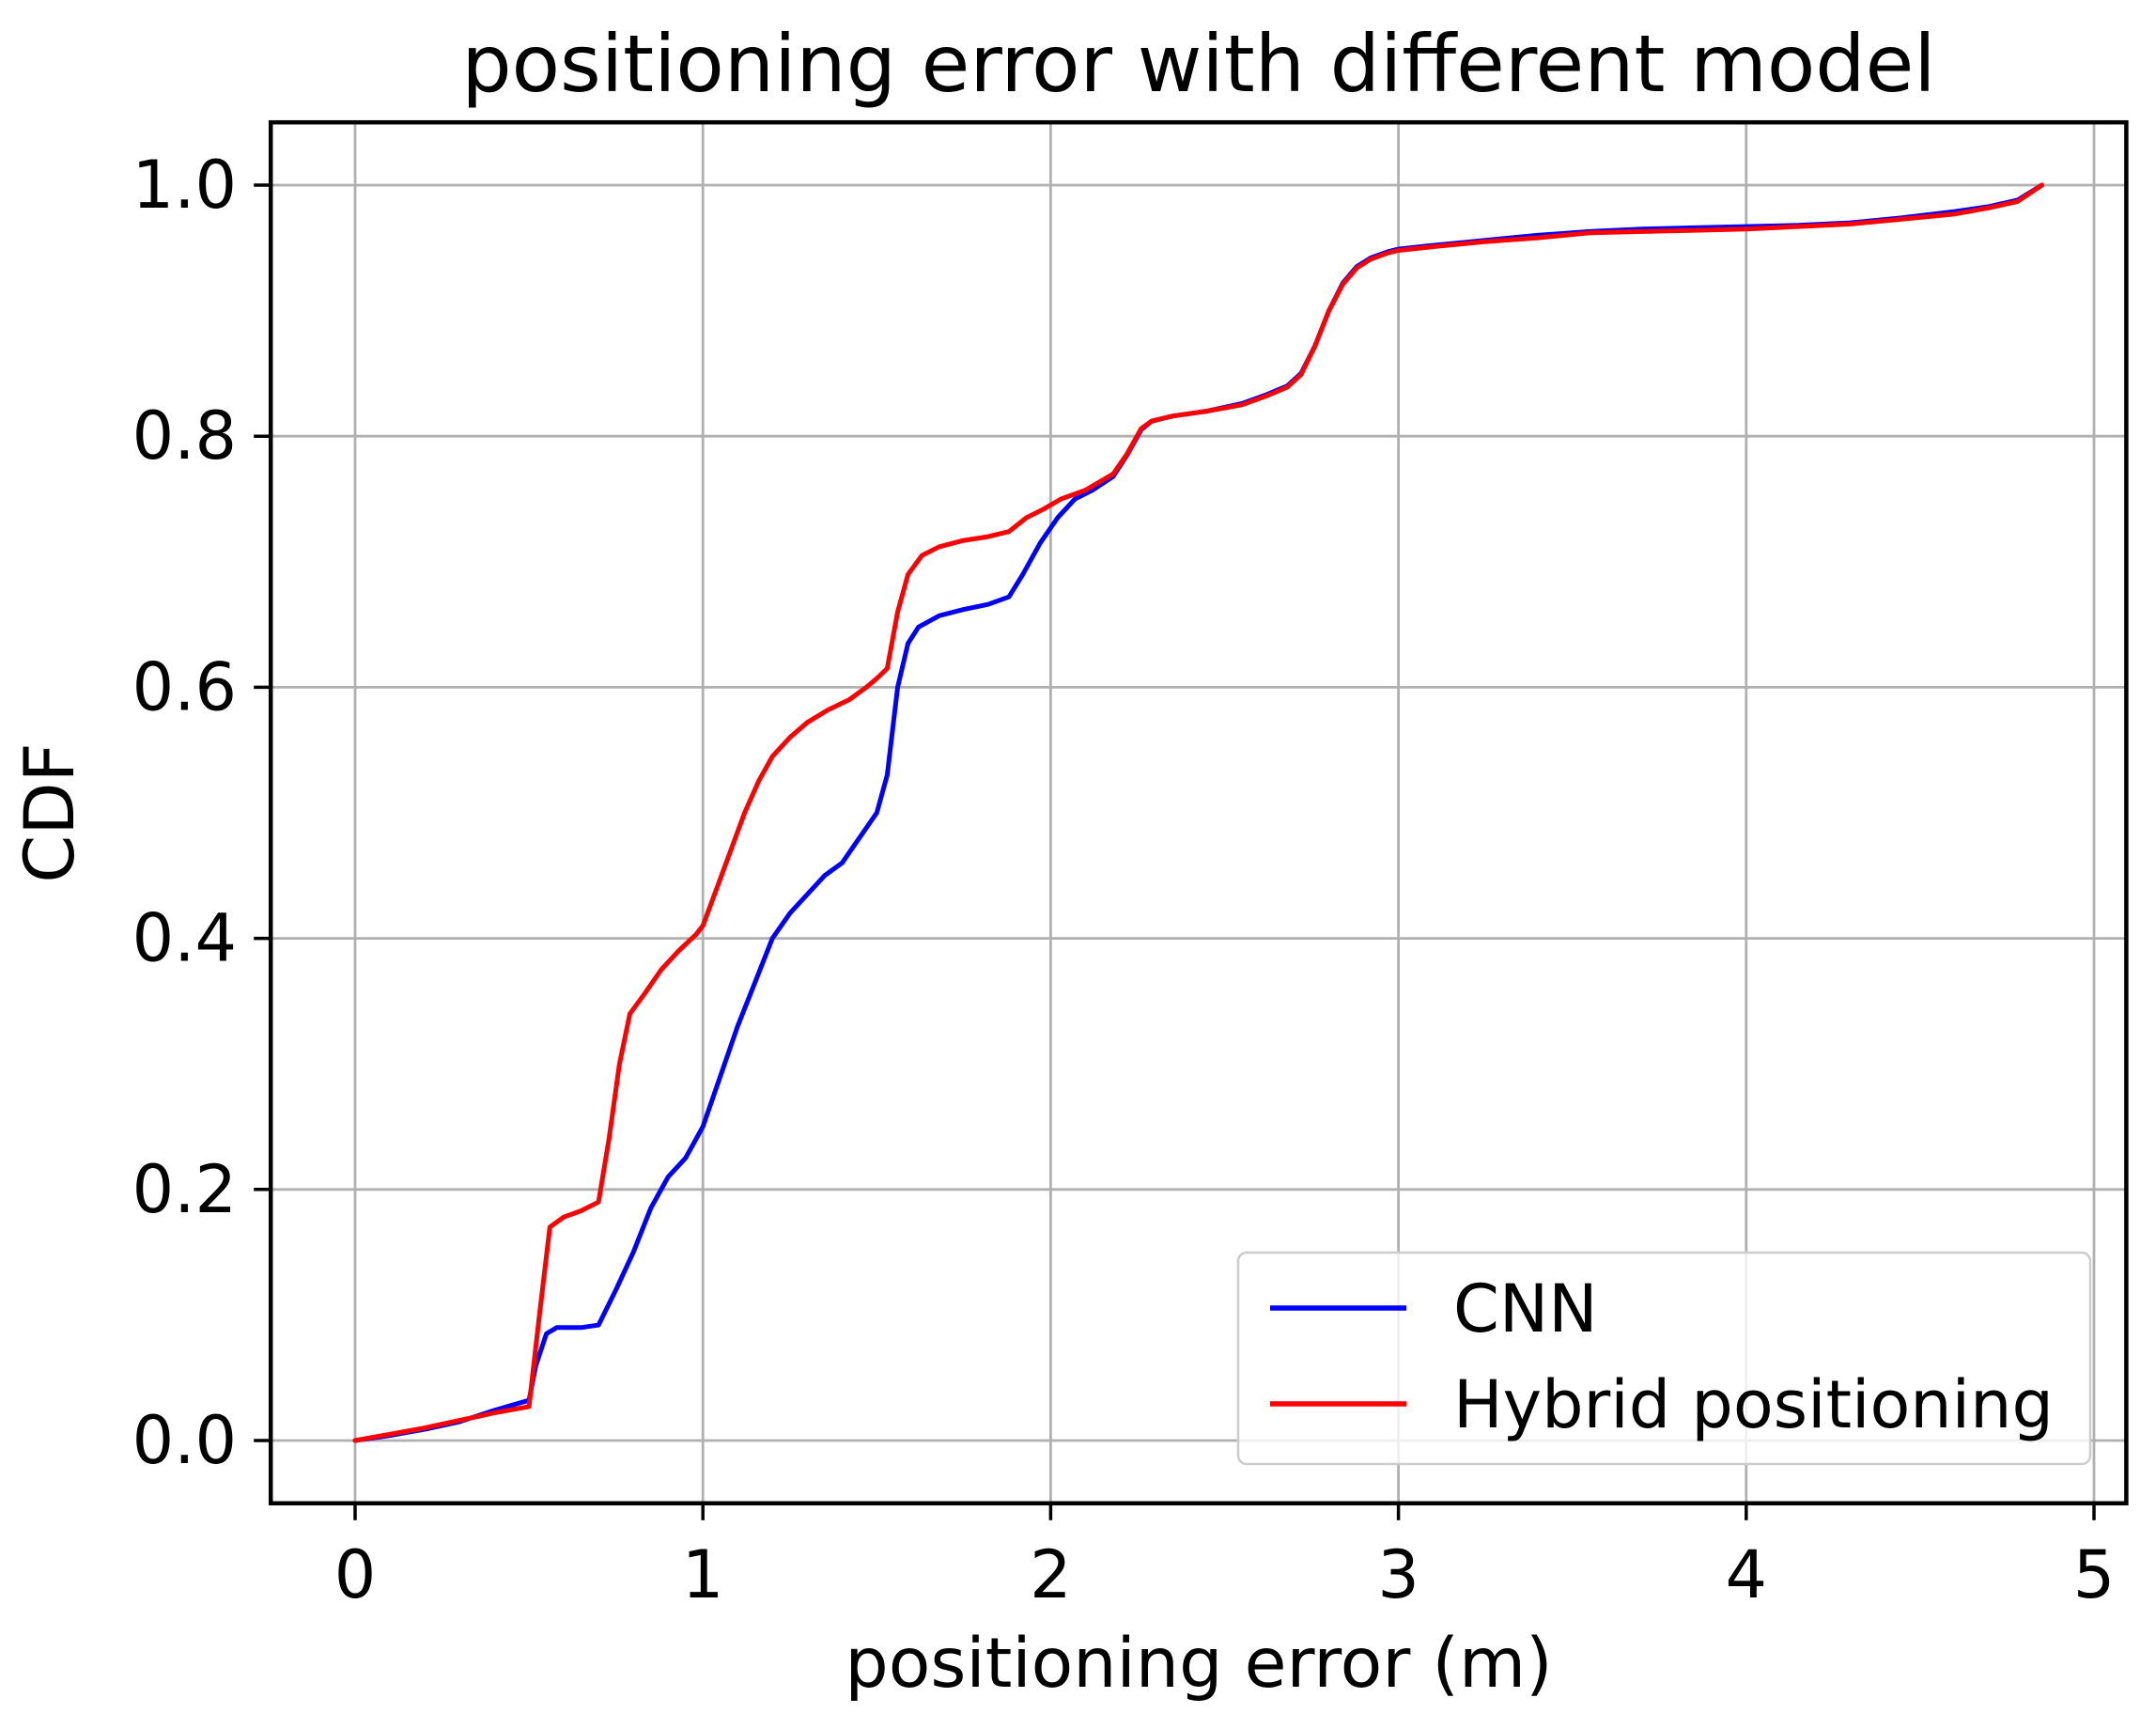 This screenshot has width=2156, height=1729. Describe the element at coordinates (50, 812) in the screenshot. I see `y-axis-label: CDF` at that location.